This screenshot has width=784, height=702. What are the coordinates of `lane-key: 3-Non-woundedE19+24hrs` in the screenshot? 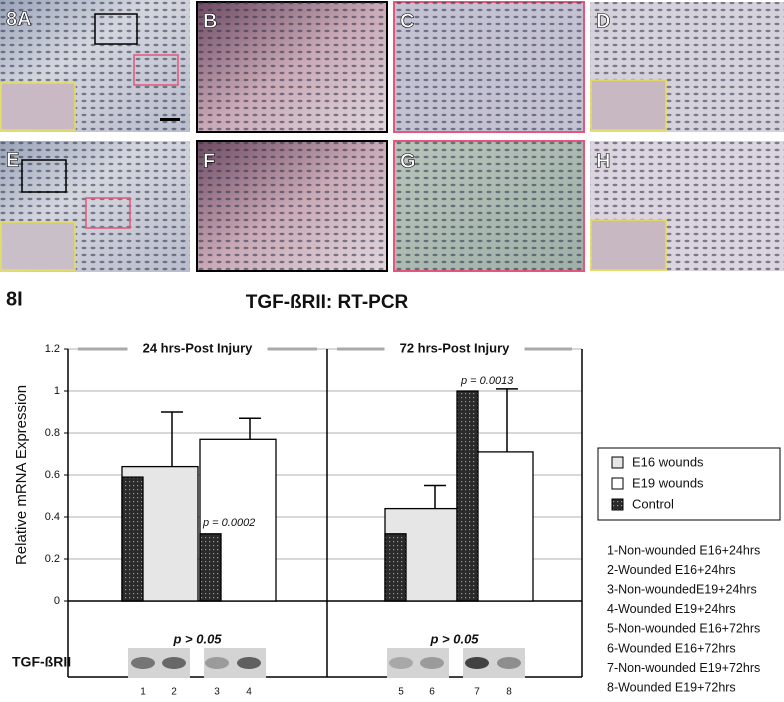 It's located at (682, 589).